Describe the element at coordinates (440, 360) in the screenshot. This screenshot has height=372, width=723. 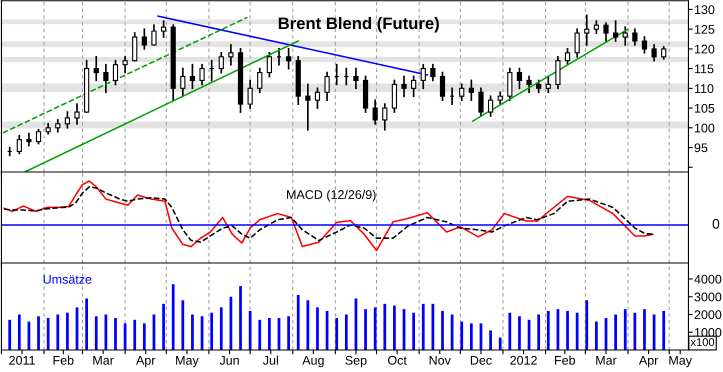
I see `x-tick-label: Nov` at that location.